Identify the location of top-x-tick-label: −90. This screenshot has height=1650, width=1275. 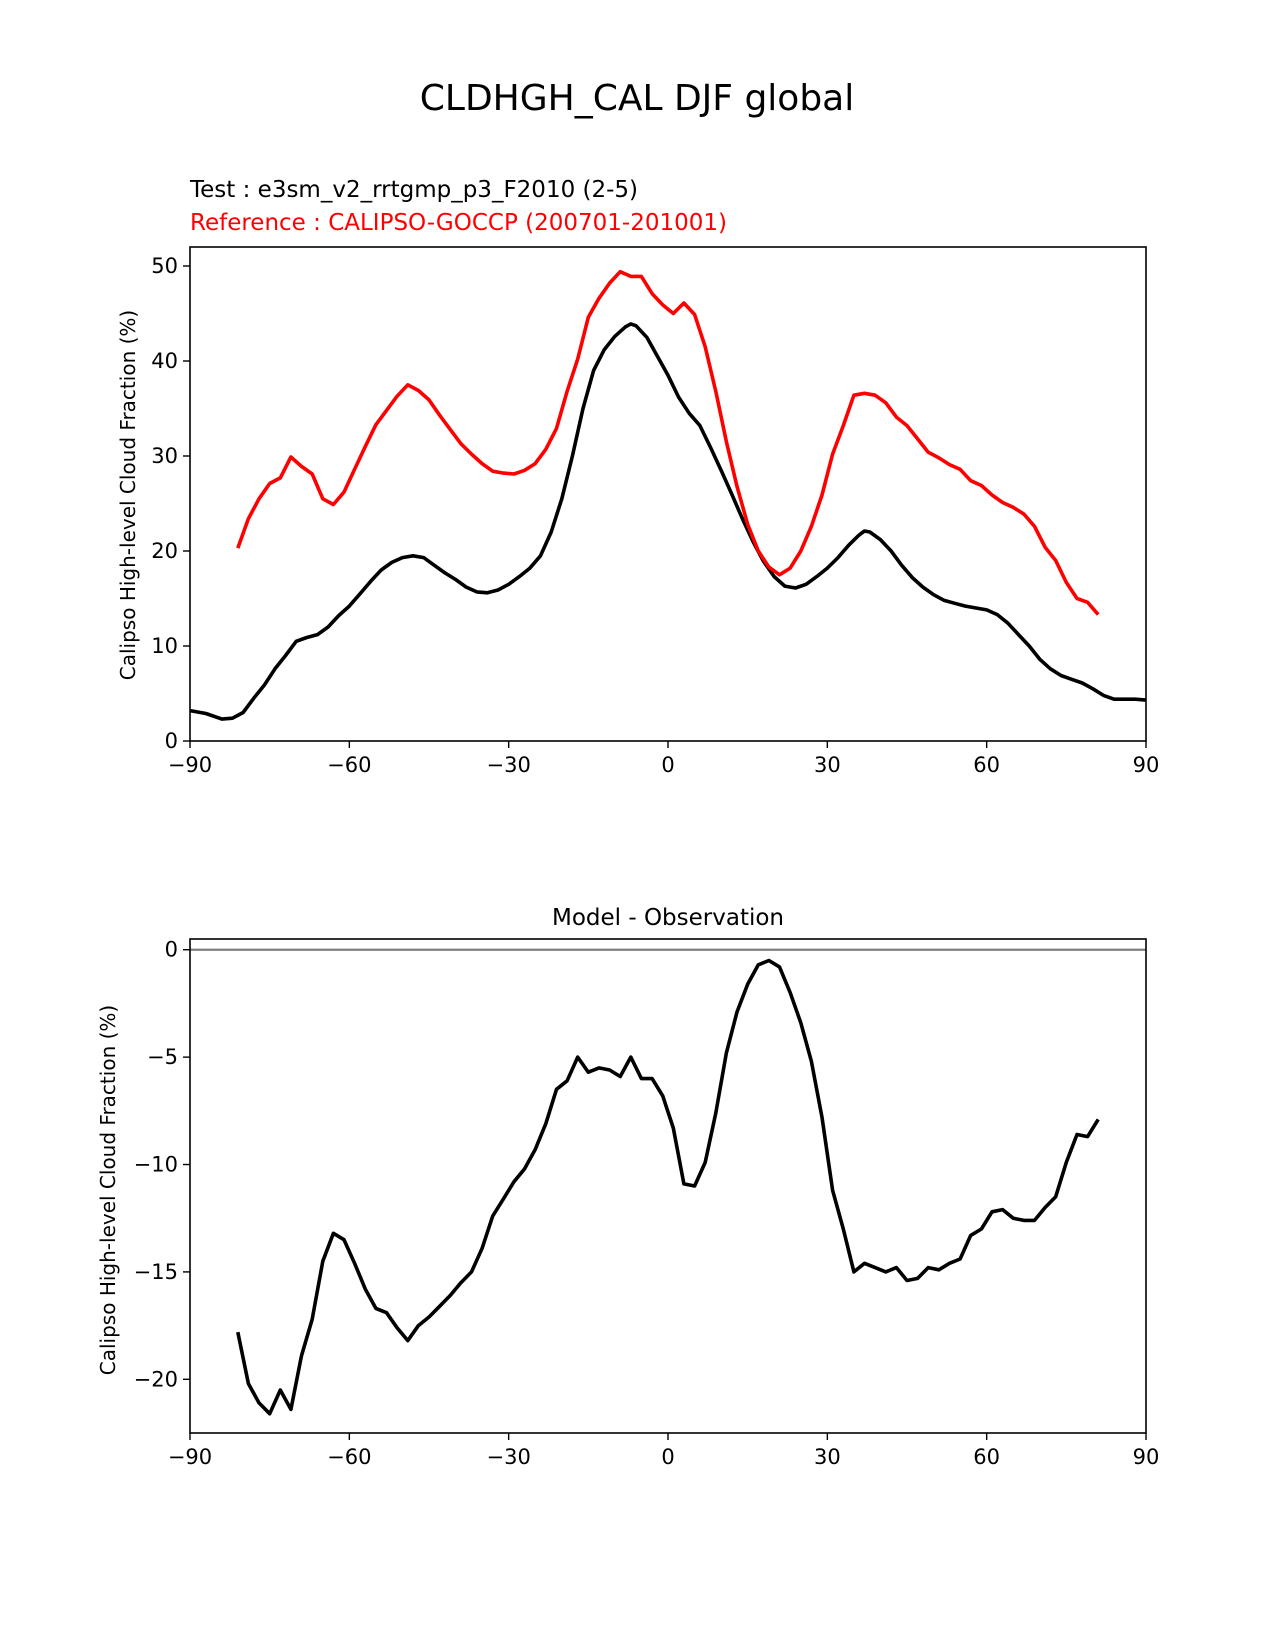
(190, 765).